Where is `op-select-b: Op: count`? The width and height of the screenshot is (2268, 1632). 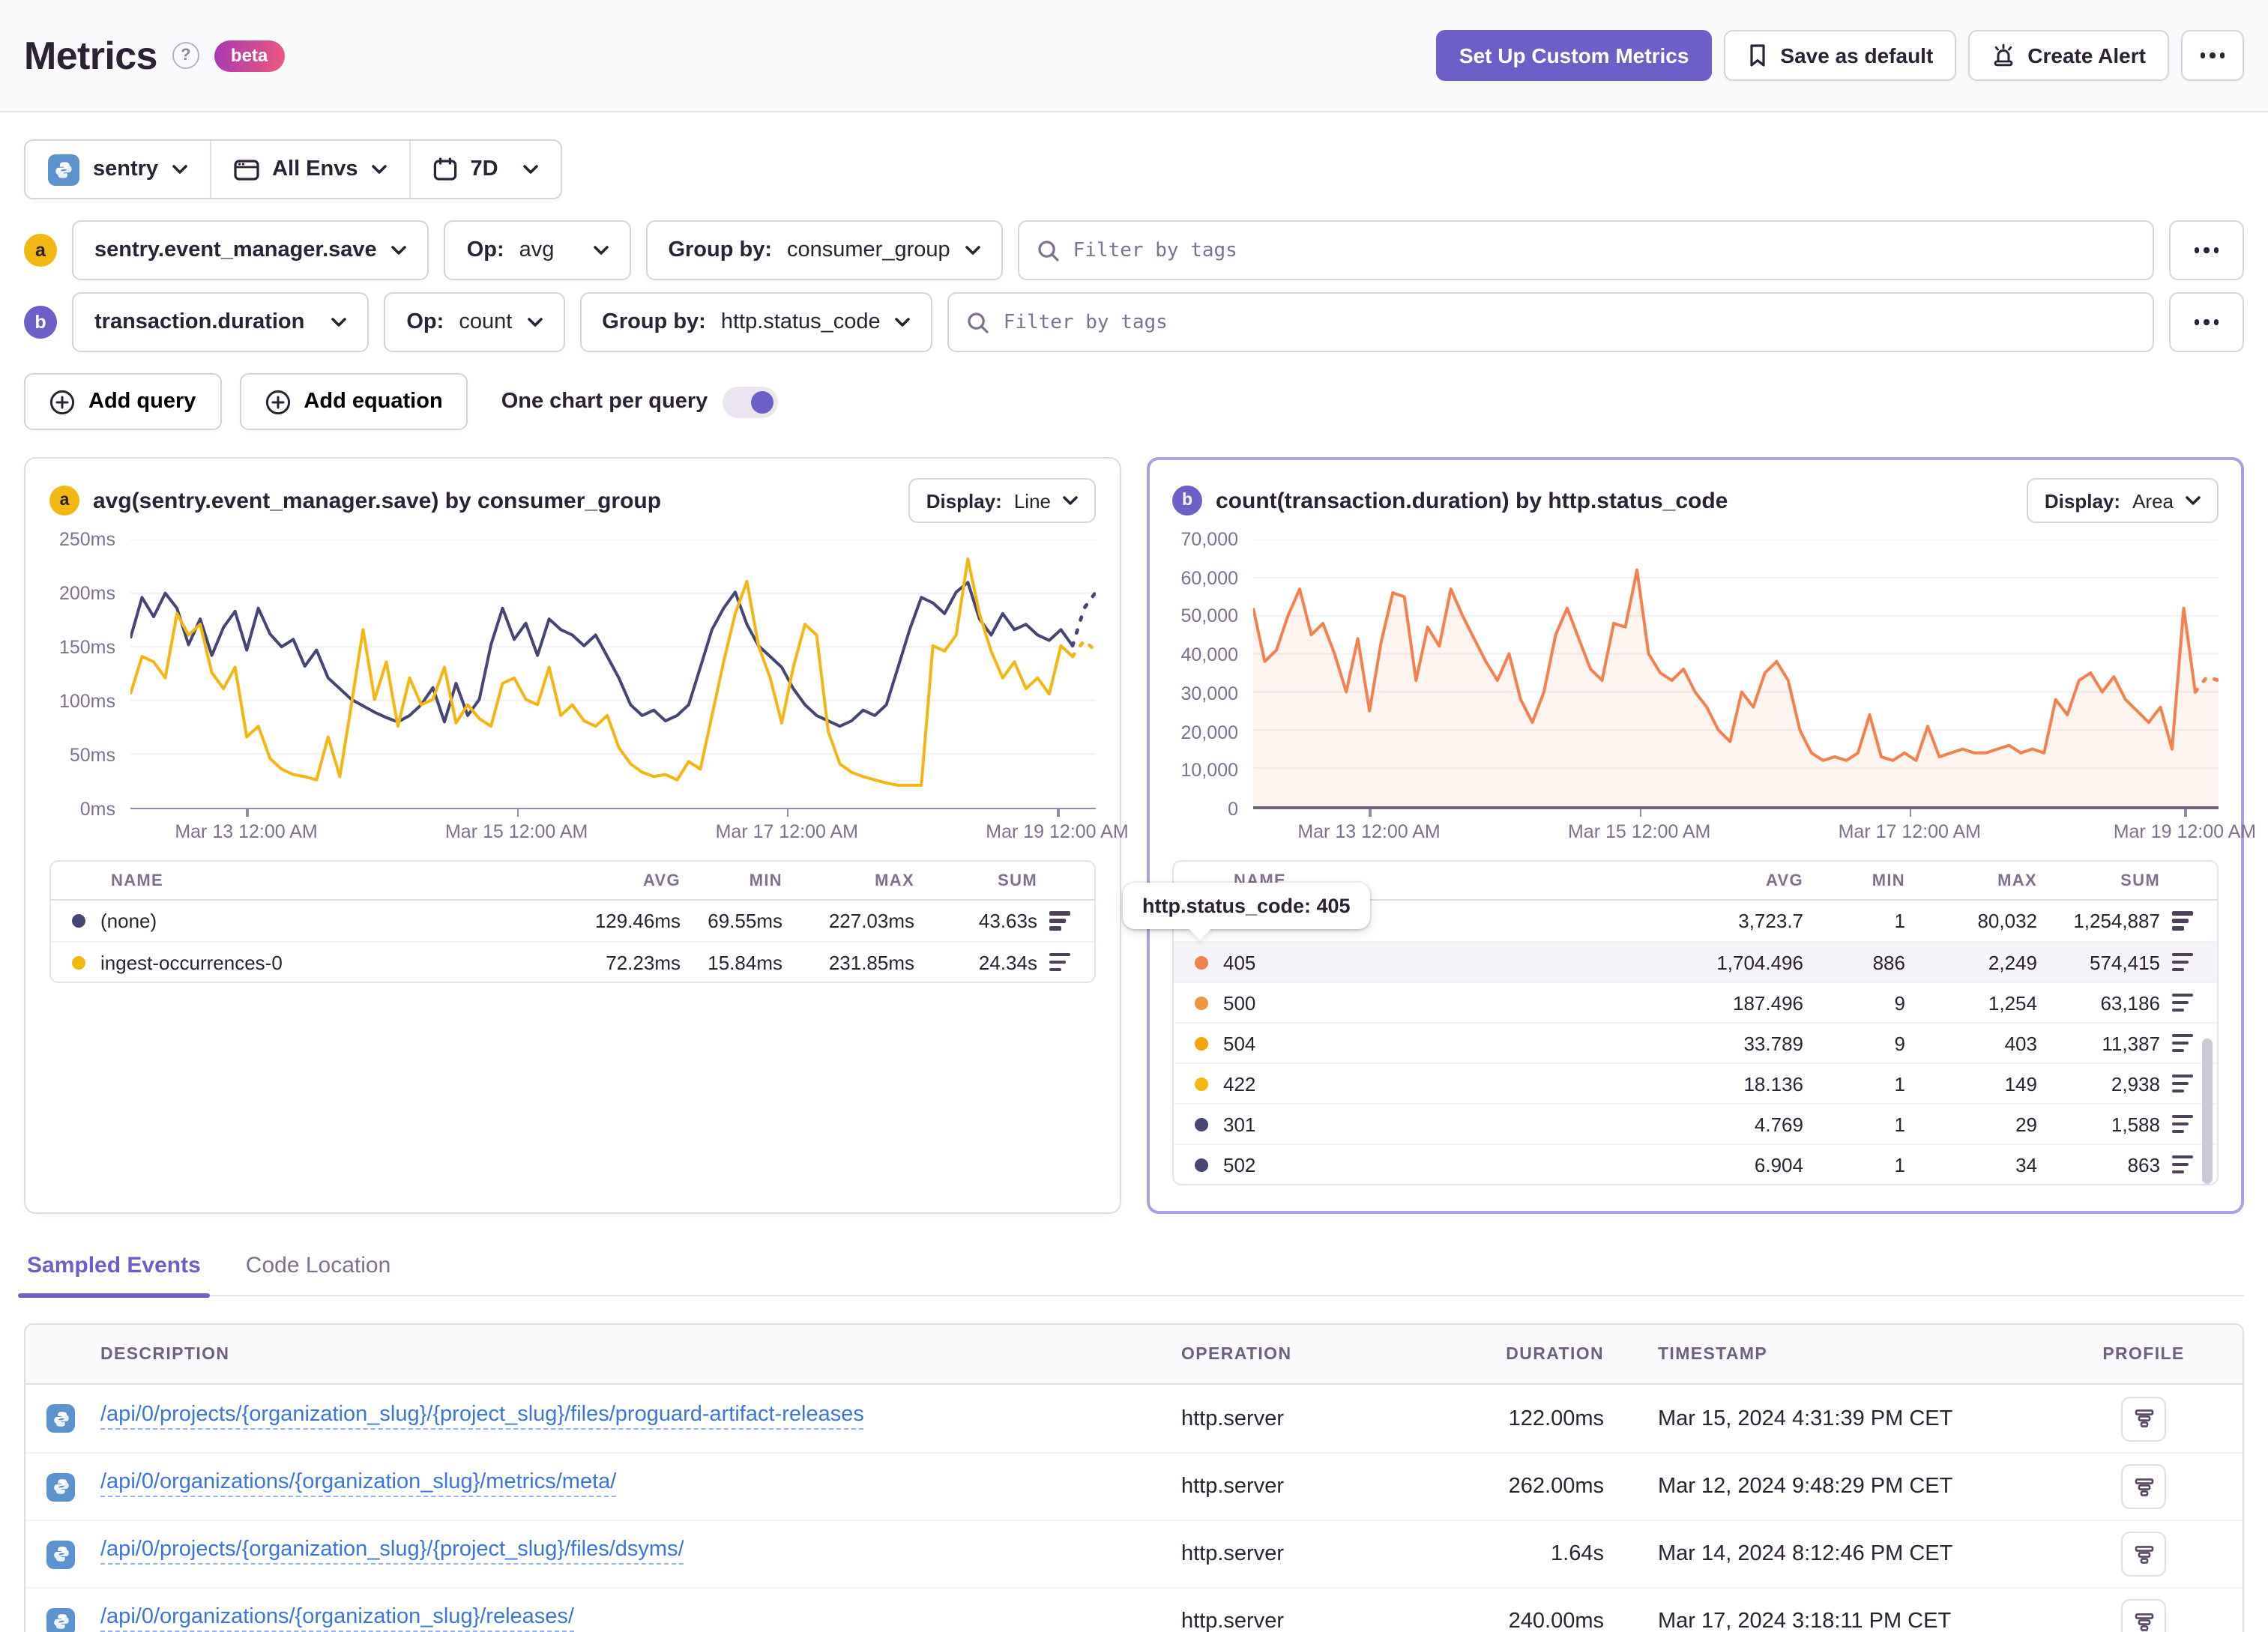
op-select-b: Op: count is located at coordinates (474, 322).